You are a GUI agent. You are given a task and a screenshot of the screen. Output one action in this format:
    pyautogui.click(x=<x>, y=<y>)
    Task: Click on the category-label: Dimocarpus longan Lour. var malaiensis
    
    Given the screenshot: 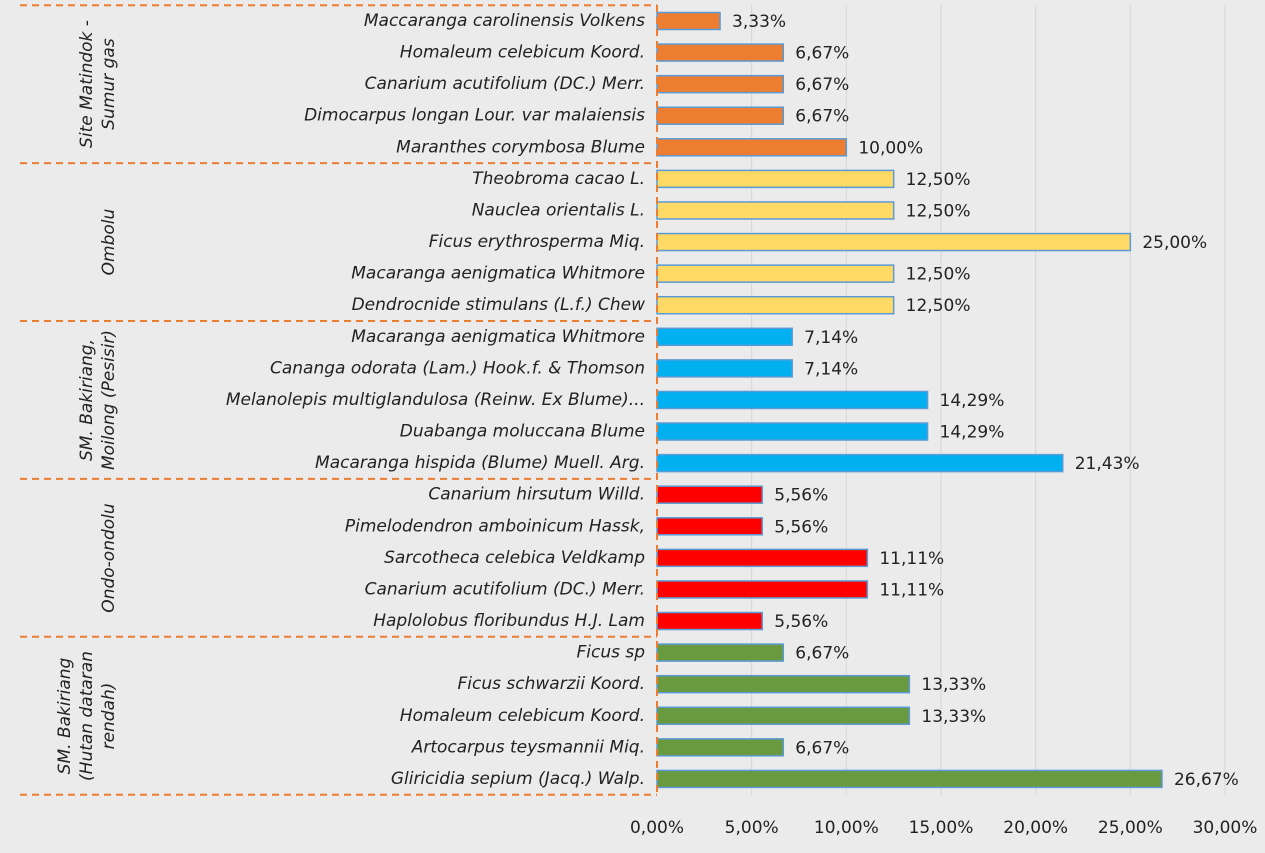 What is the action you would take?
    pyautogui.click(x=474, y=116)
    